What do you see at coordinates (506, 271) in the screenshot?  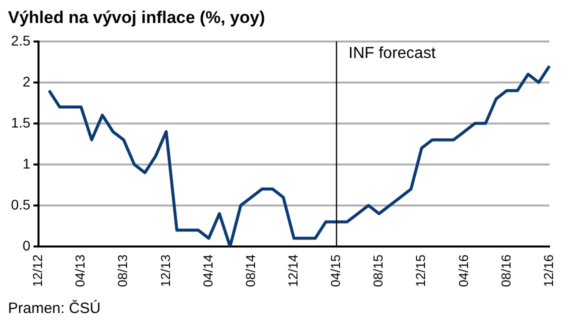 I see `x-tick-label: 08/16` at bounding box center [506, 271].